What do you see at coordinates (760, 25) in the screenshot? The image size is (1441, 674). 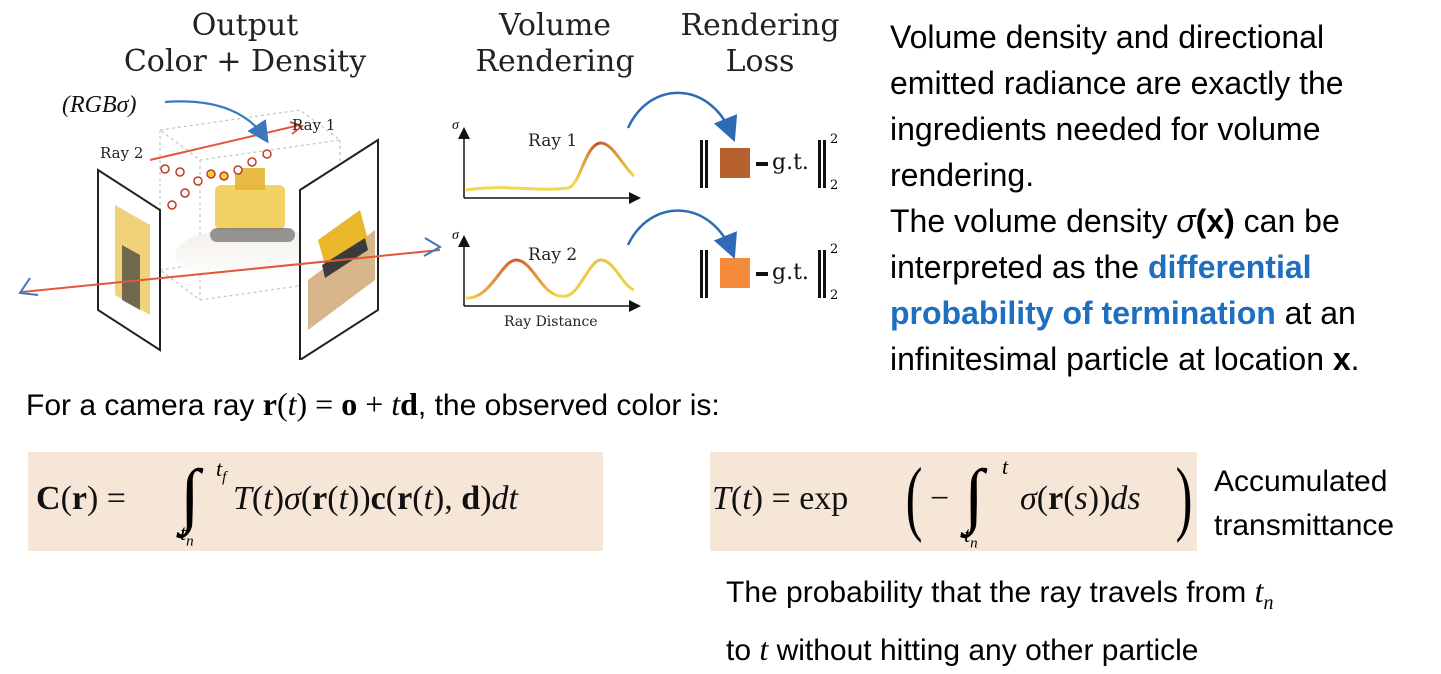 I see `header-loss-line1: Rendering` at bounding box center [760, 25].